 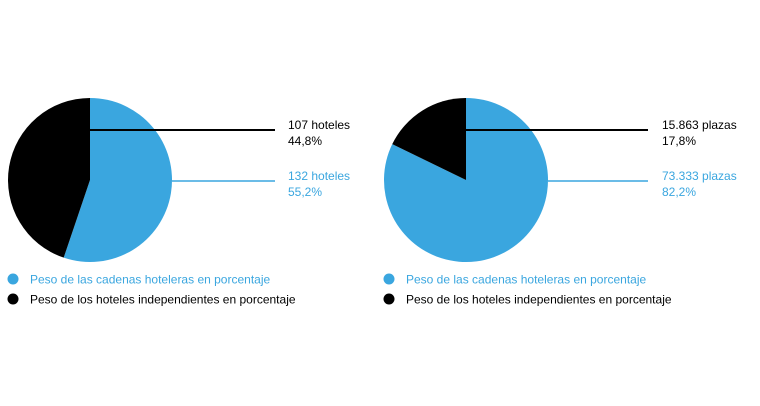 What do you see at coordinates (305, 192) in the screenshot?
I see `pie-1-chains-pct-label: 55,2%` at bounding box center [305, 192].